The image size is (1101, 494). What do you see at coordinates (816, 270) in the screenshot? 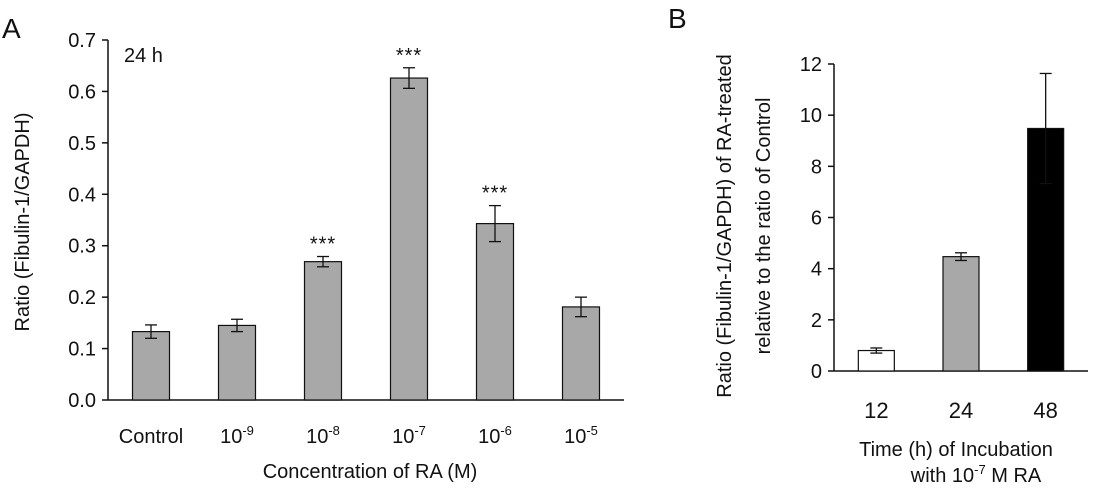
I see `y-tick-label: 4` at bounding box center [816, 270].